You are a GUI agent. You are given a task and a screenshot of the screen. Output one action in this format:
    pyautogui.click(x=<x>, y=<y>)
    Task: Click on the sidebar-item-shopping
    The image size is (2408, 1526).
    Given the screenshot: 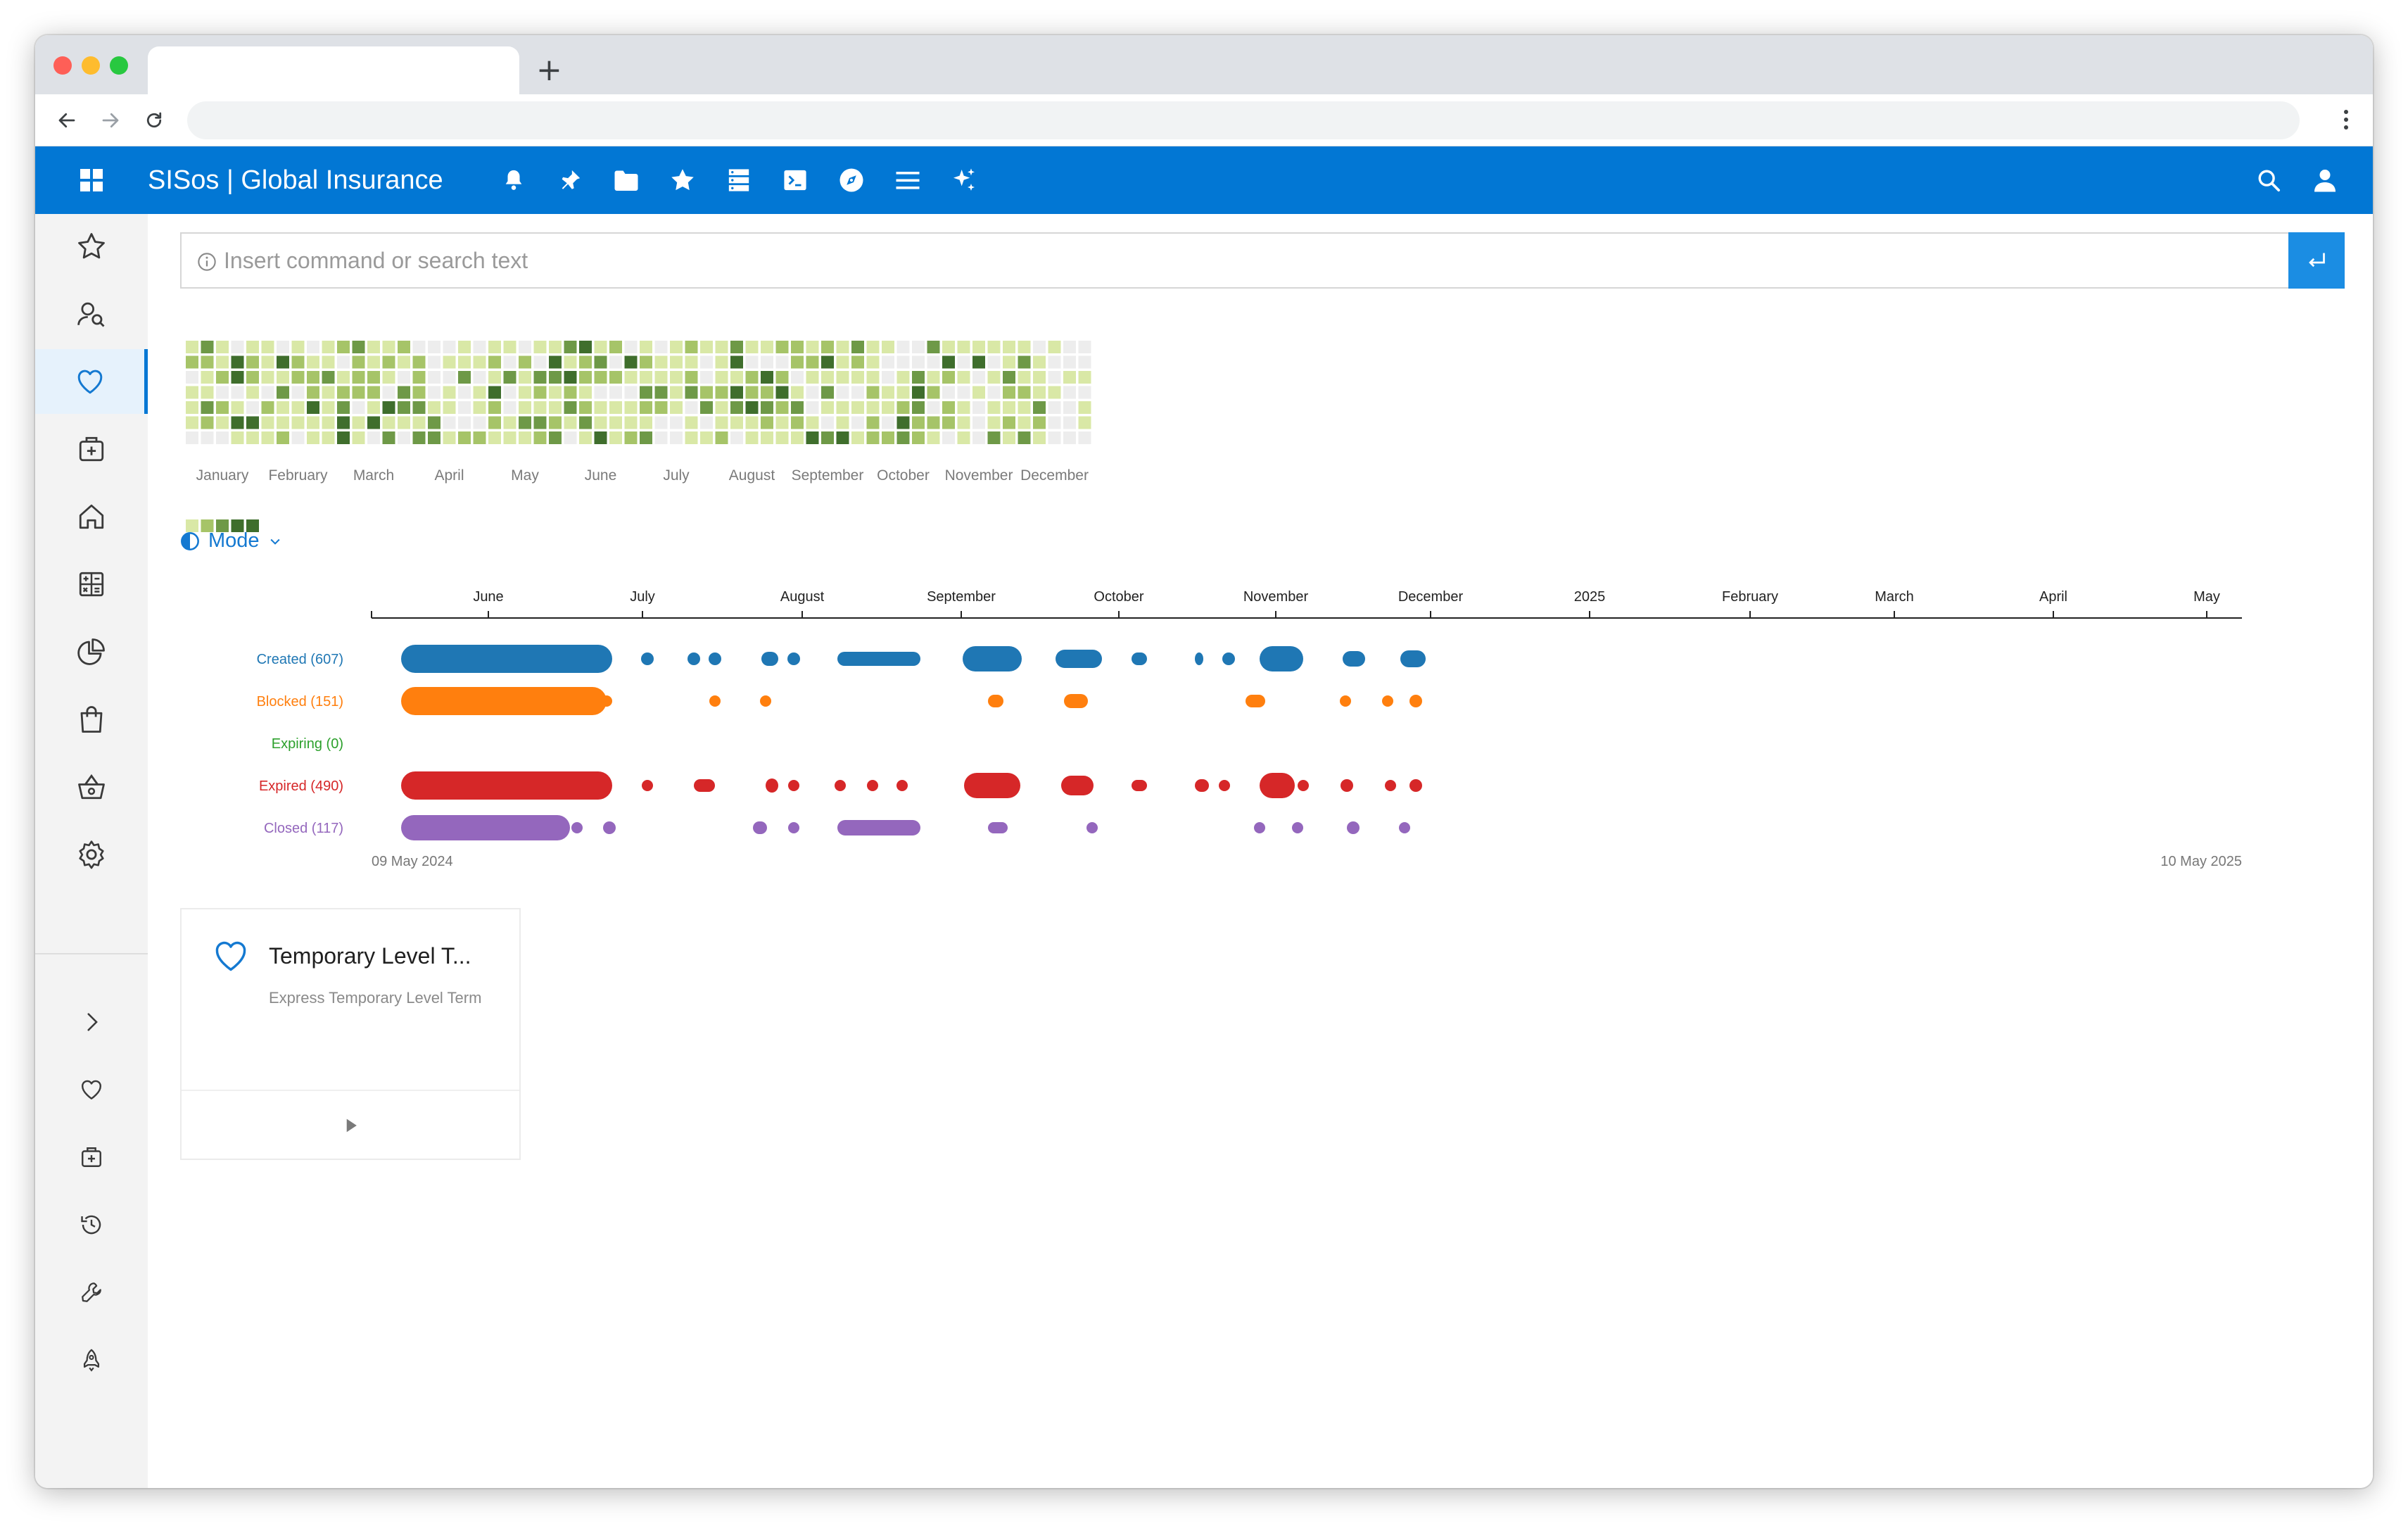 What is the action you would take?
    pyautogui.click(x=91, y=719)
    